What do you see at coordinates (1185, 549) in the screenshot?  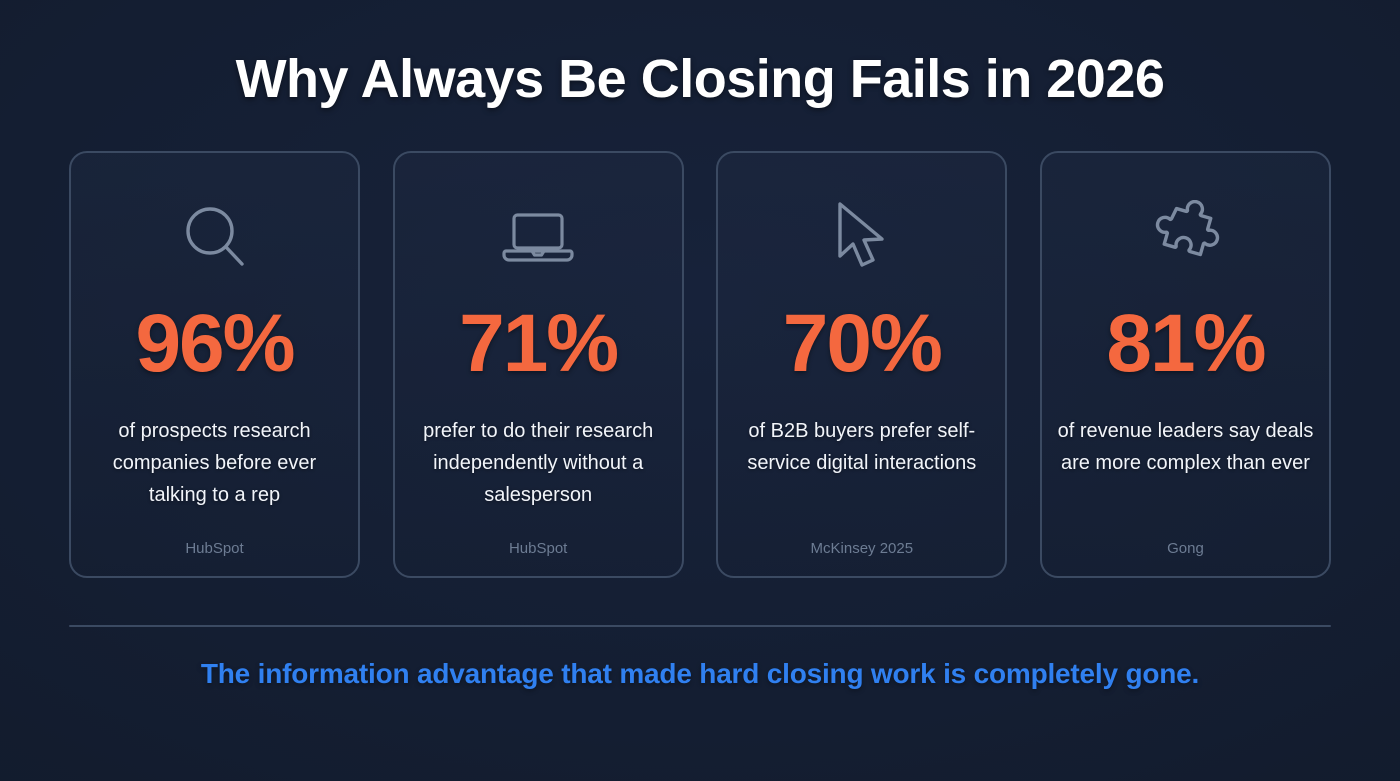 I see `stat-source: Gong` at bounding box center [1185, 549].